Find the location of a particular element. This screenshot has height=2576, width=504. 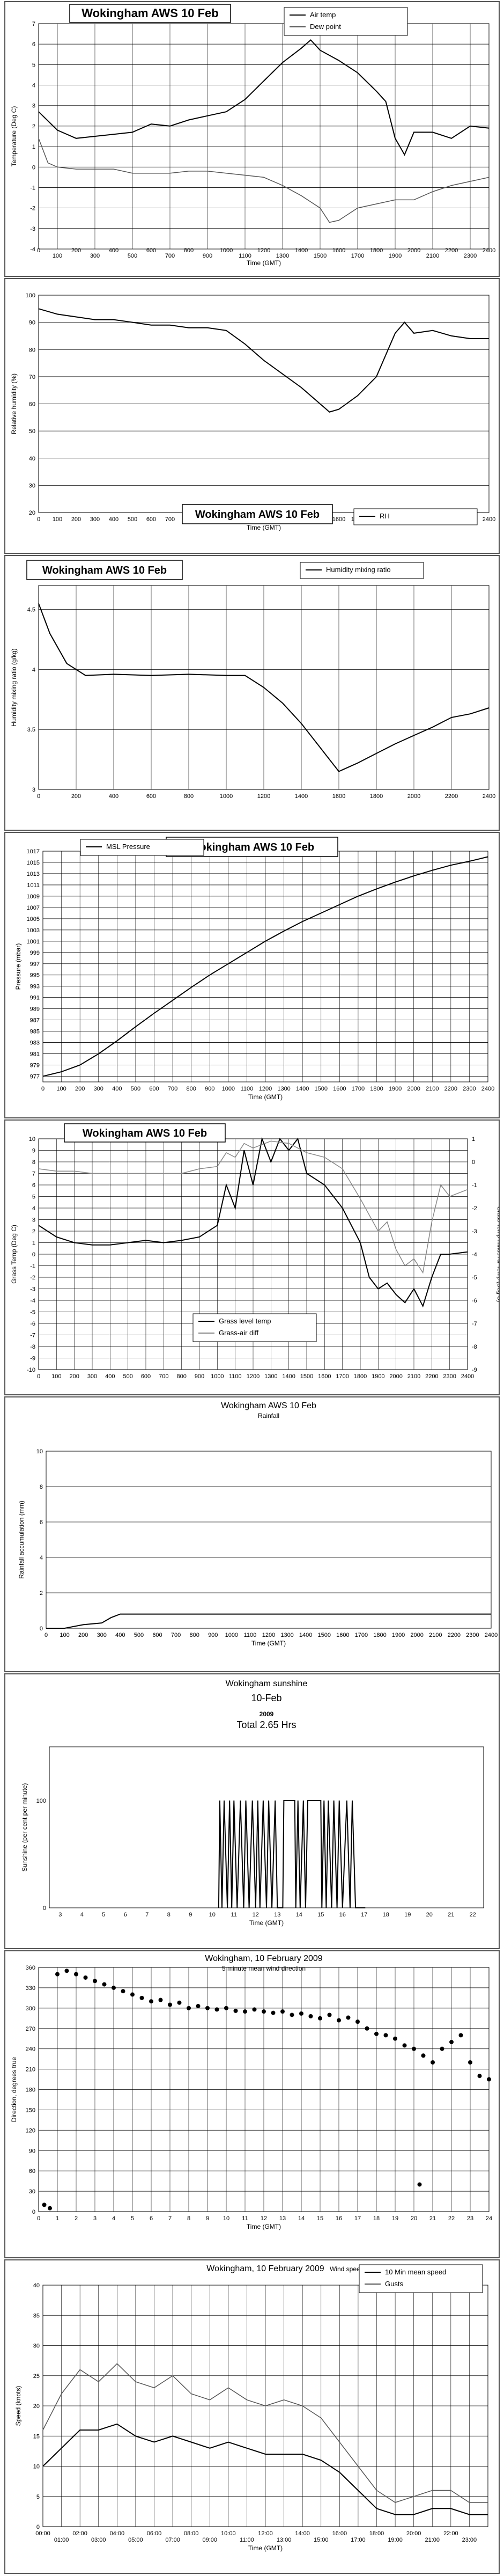

x-tick-label: 05:00 is located at coordinates (135, 2540).